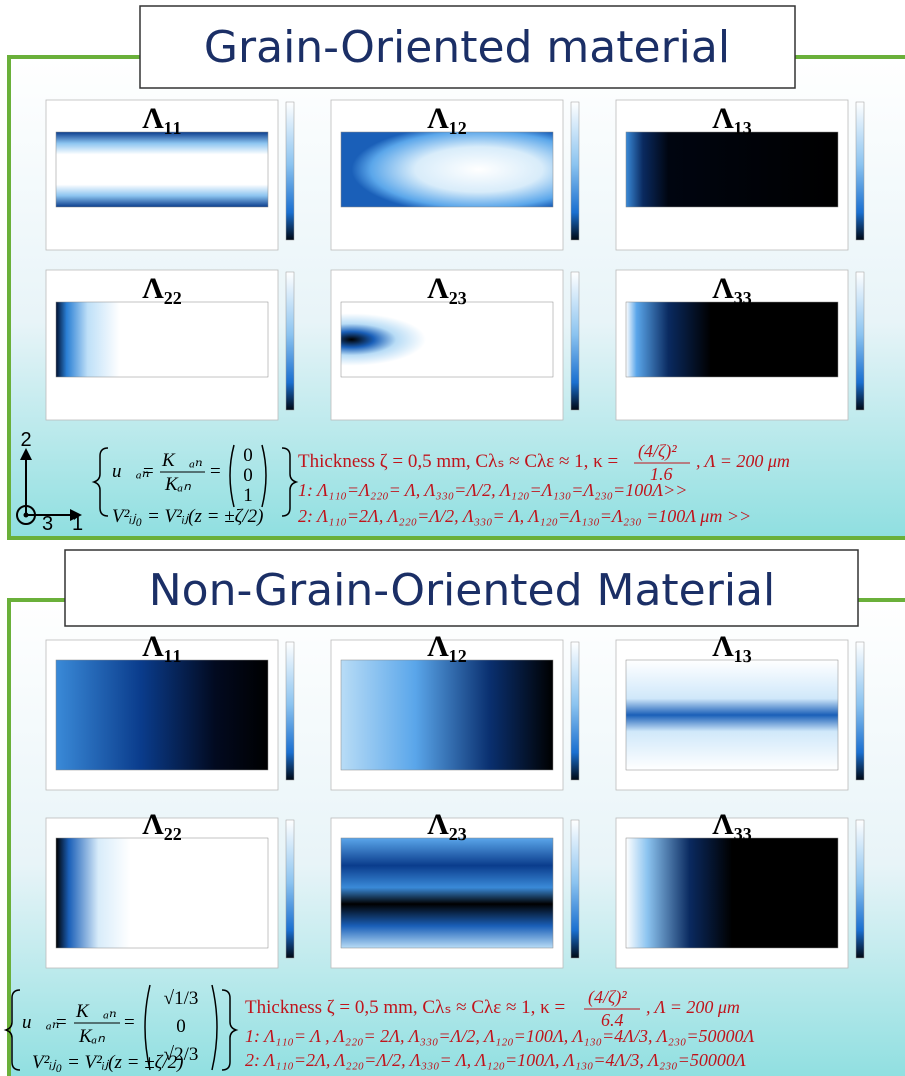 This screenshot has width=905, height=1076. I want to click on axis-label: 3, so click(47, 524).